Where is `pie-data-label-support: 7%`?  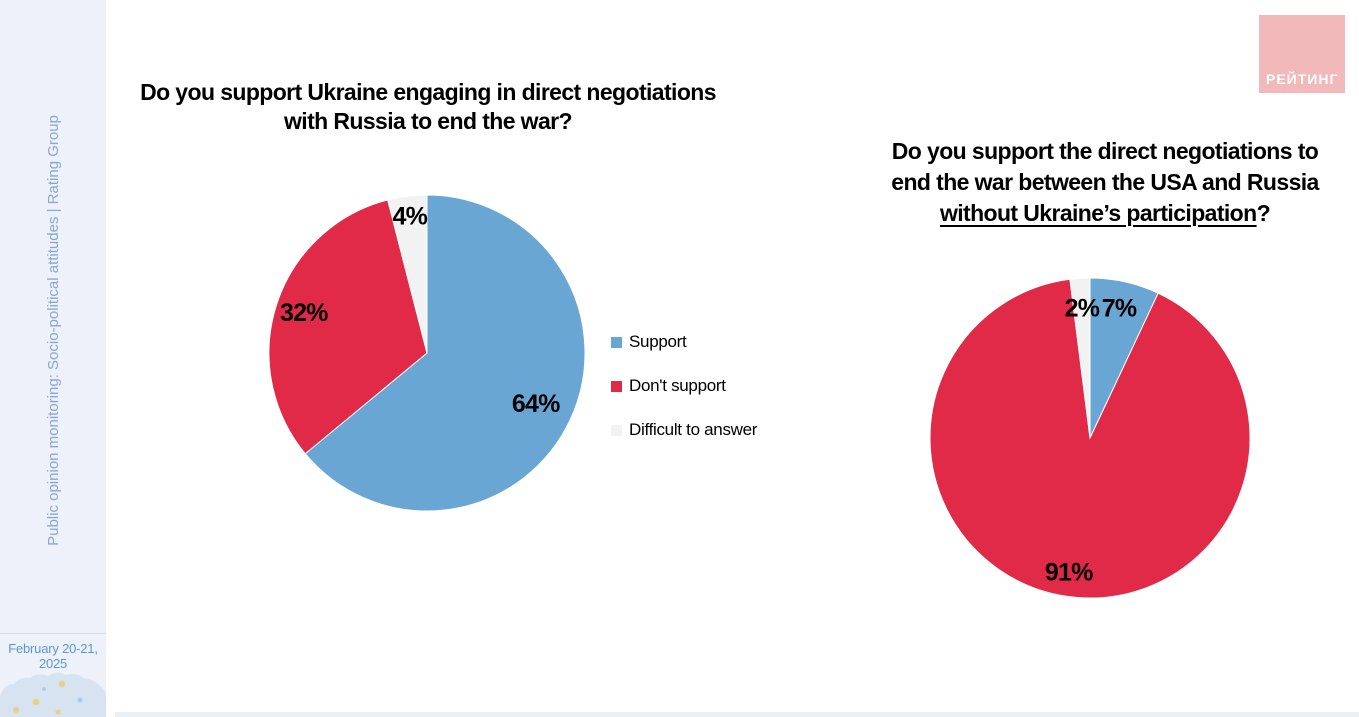 pie-data-label-support: 7% is located at coordinates (1119, 308).